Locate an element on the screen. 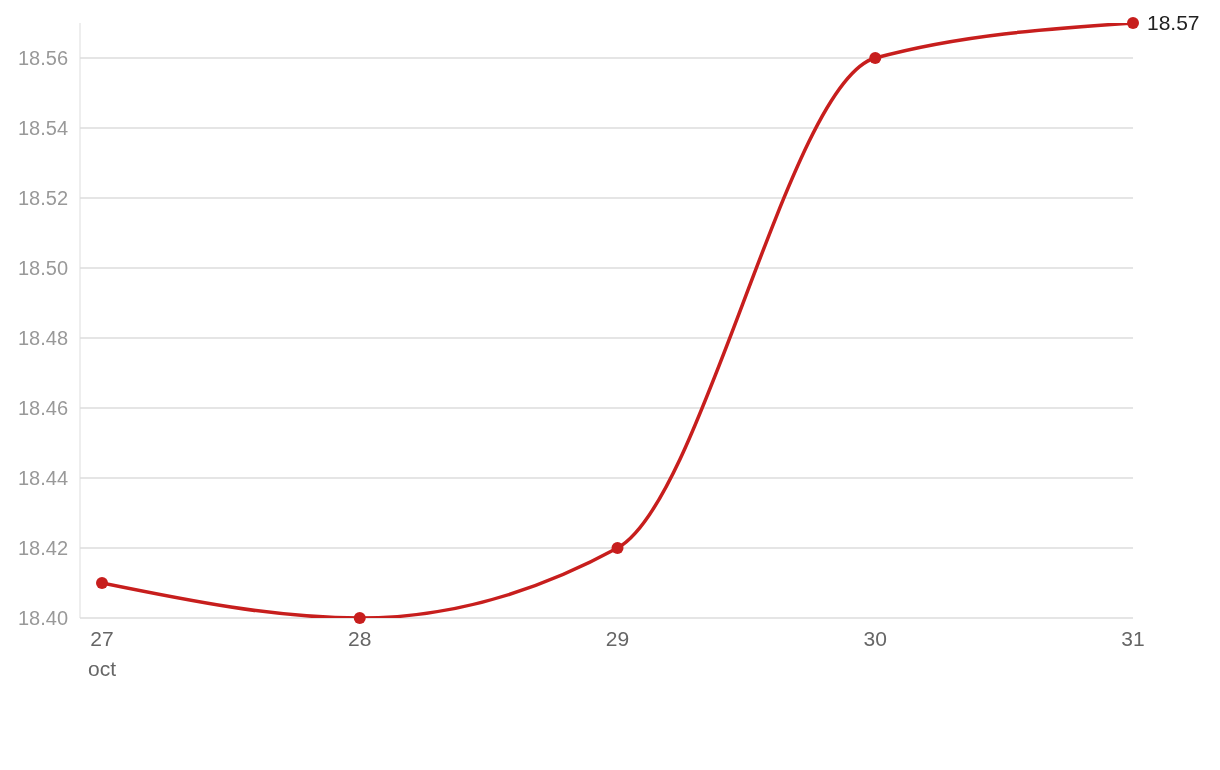 The width and height of the screenshot is (1220, 770). y-tick-label: 18.44 is located at coordinates (43, 478).